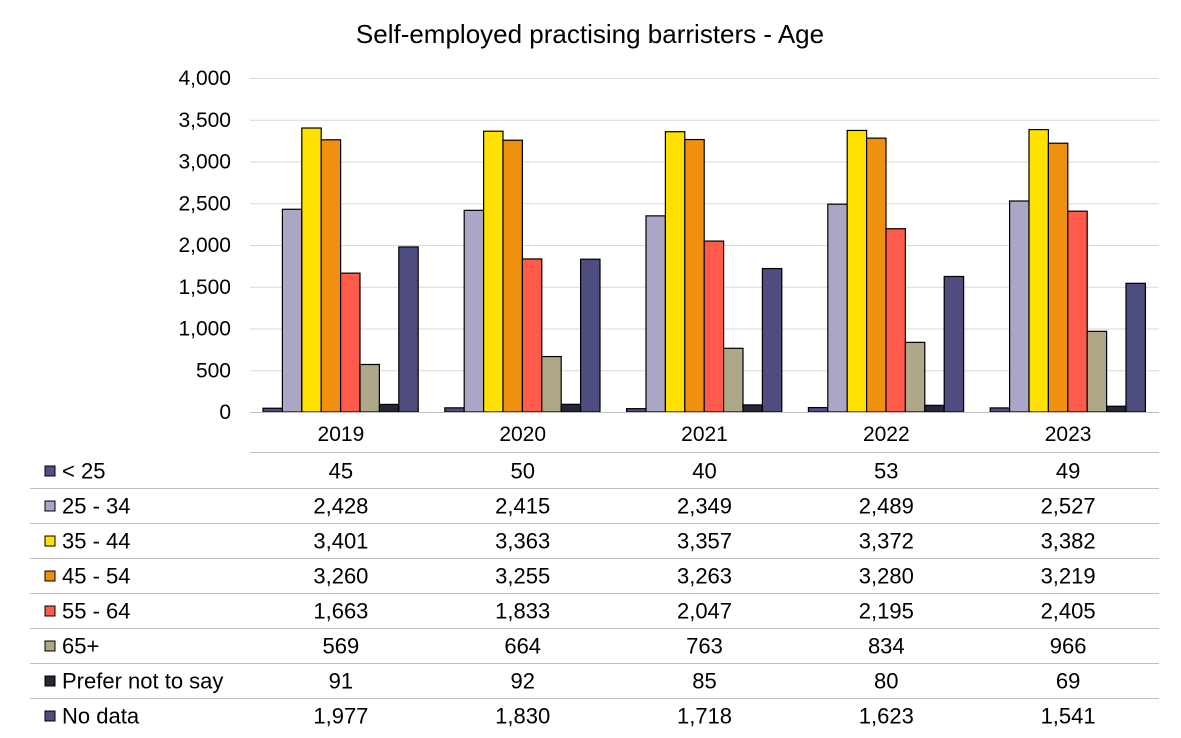 The width and height of the screenshot is (1181, 738). Describe the element at coordinates (340, 611) in the screenshot. I see `table-cell: 1,663` at that location.